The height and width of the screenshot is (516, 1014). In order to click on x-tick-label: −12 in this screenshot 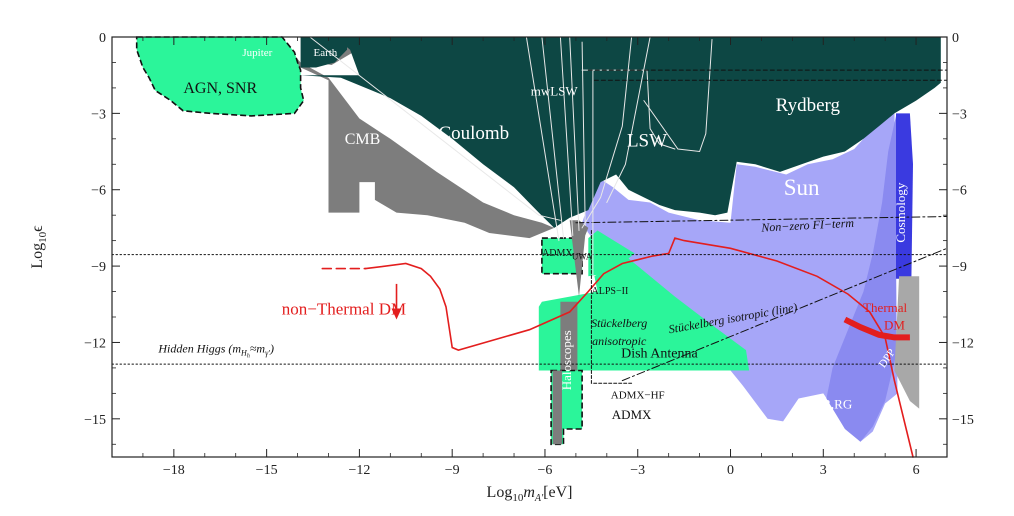, I will do `click(359, 470)`.